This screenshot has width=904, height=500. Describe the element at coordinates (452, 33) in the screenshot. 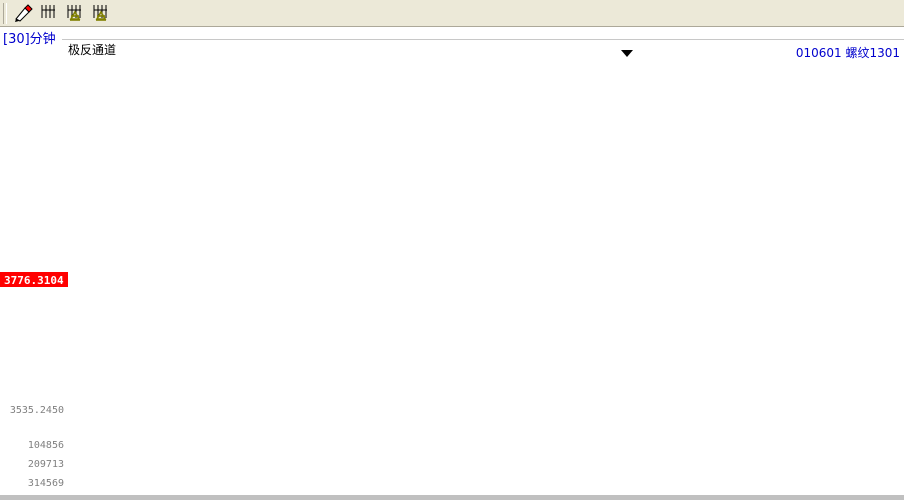

I see `time-axis` at that location.